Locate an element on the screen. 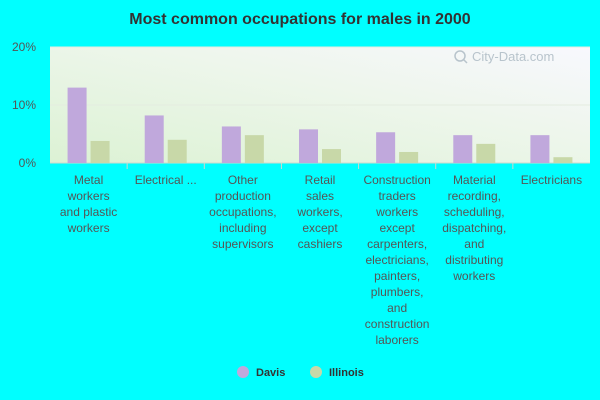 This screenshot has height=400, width=600. y-tick-label: 0% is located at coordinates (28, 163).